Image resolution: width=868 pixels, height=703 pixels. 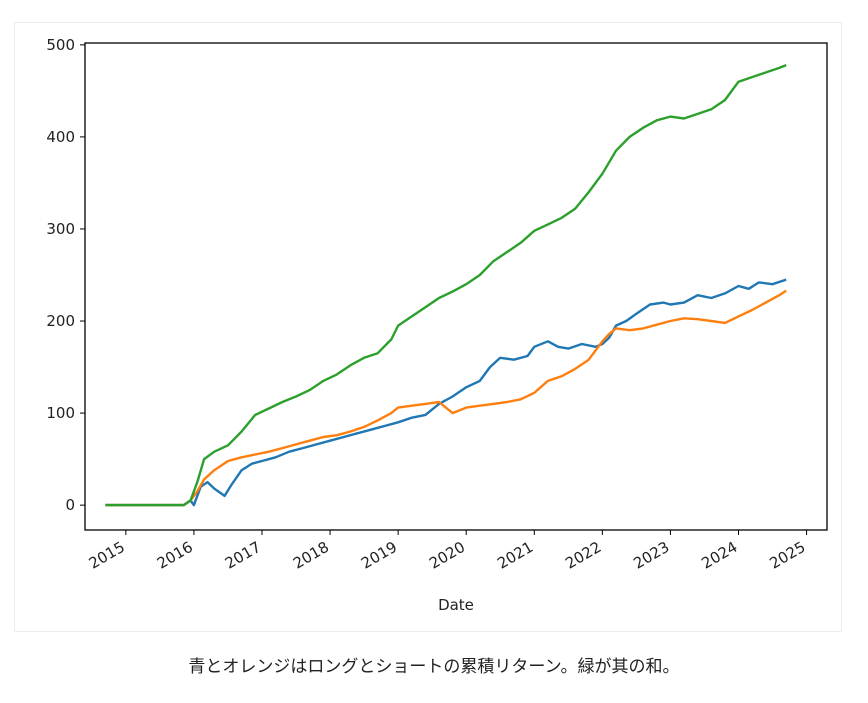 I want to click on x-tick-label: 2021, so click(x=515, y=555).